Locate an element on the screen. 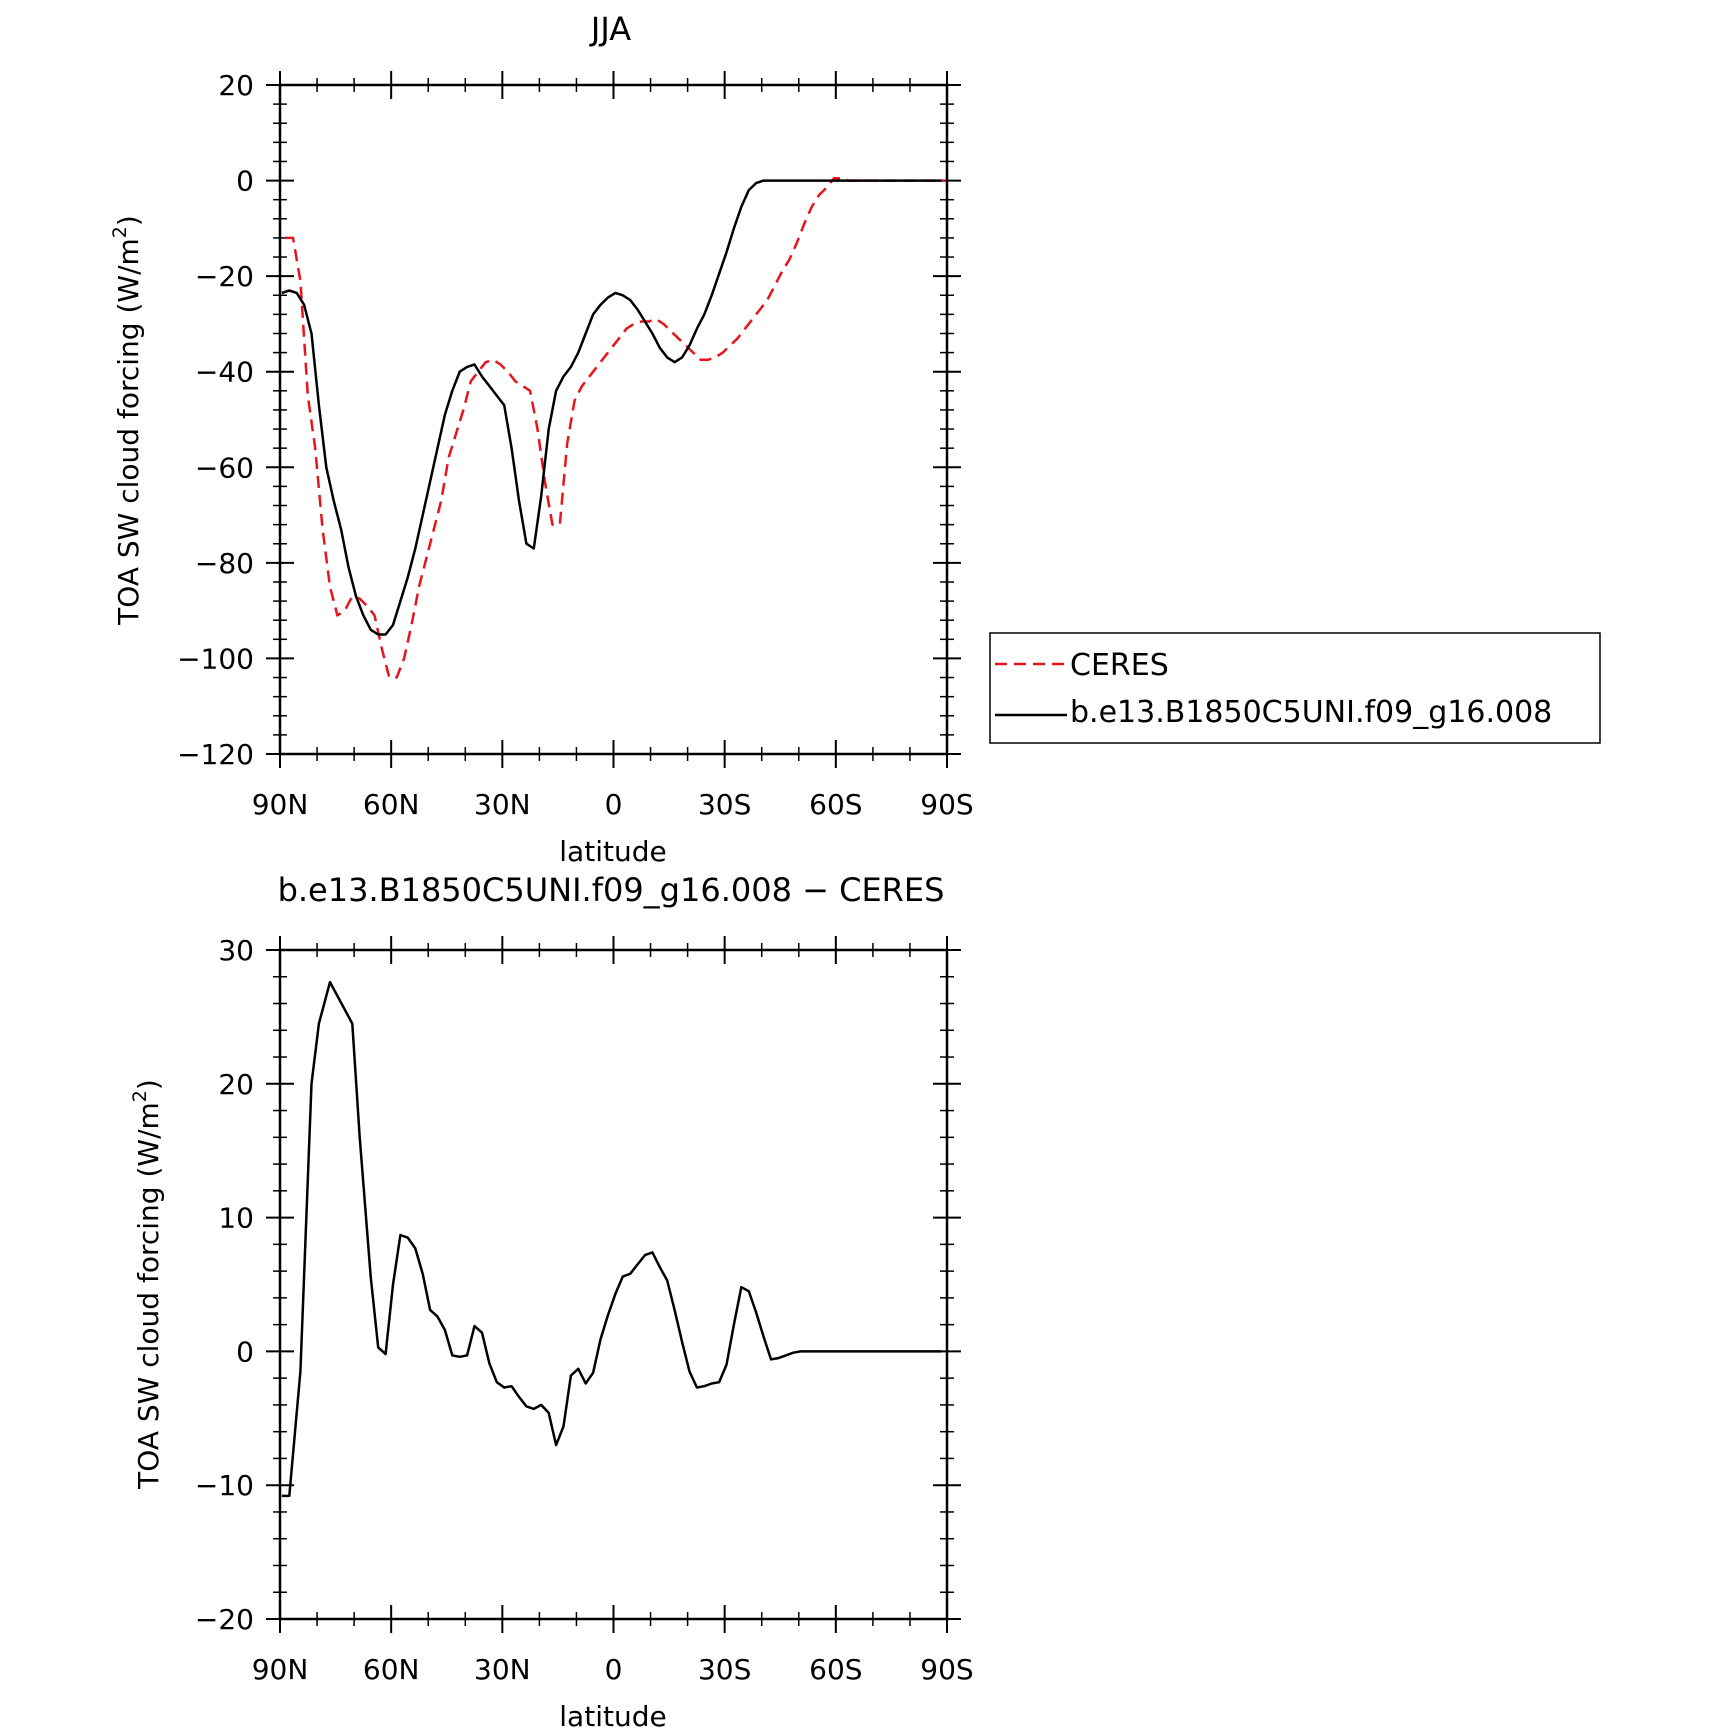 This screenshot has height=1734, width=1710. legend-box is located at coordinates (1295, 688).